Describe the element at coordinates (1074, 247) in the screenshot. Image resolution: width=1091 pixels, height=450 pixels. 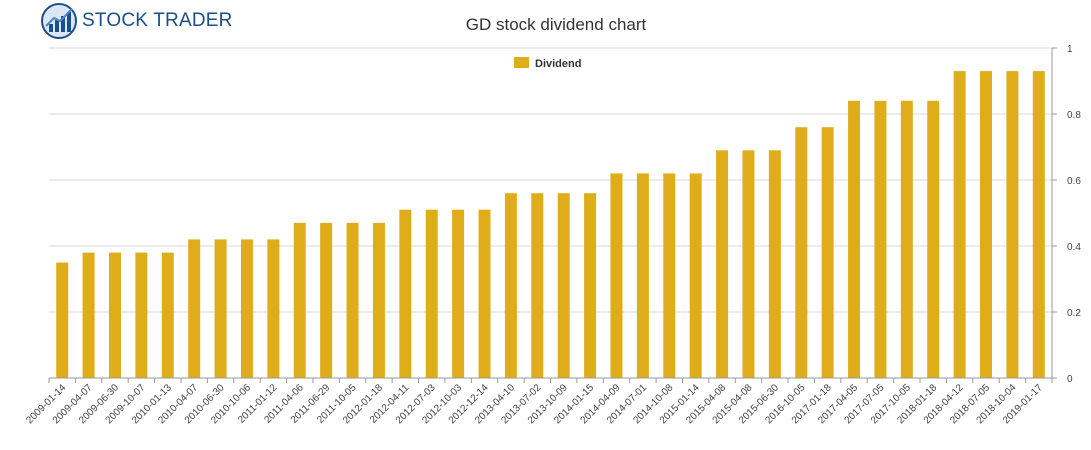
I see `y-tick-label: 0.4` at that location.